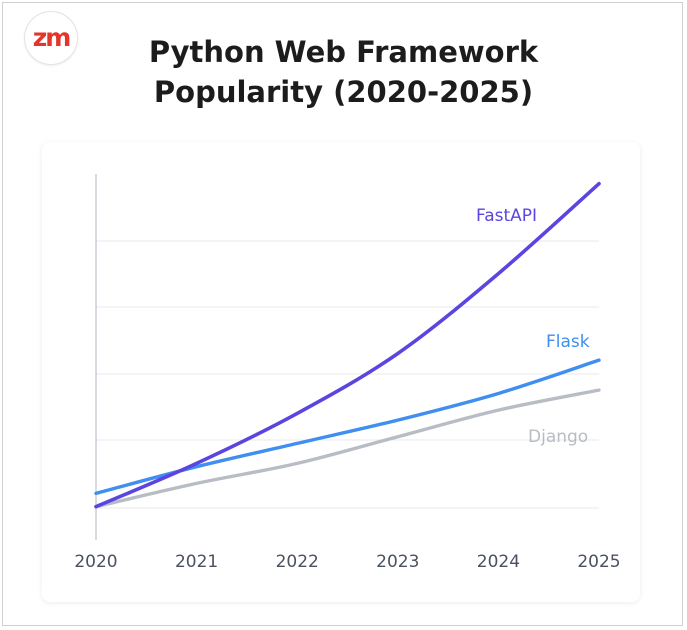 The image size is (687, 630). Describe the element at coordinates (498, 562) in the screenshot. I see `x-tick-label: 2024` at that location.